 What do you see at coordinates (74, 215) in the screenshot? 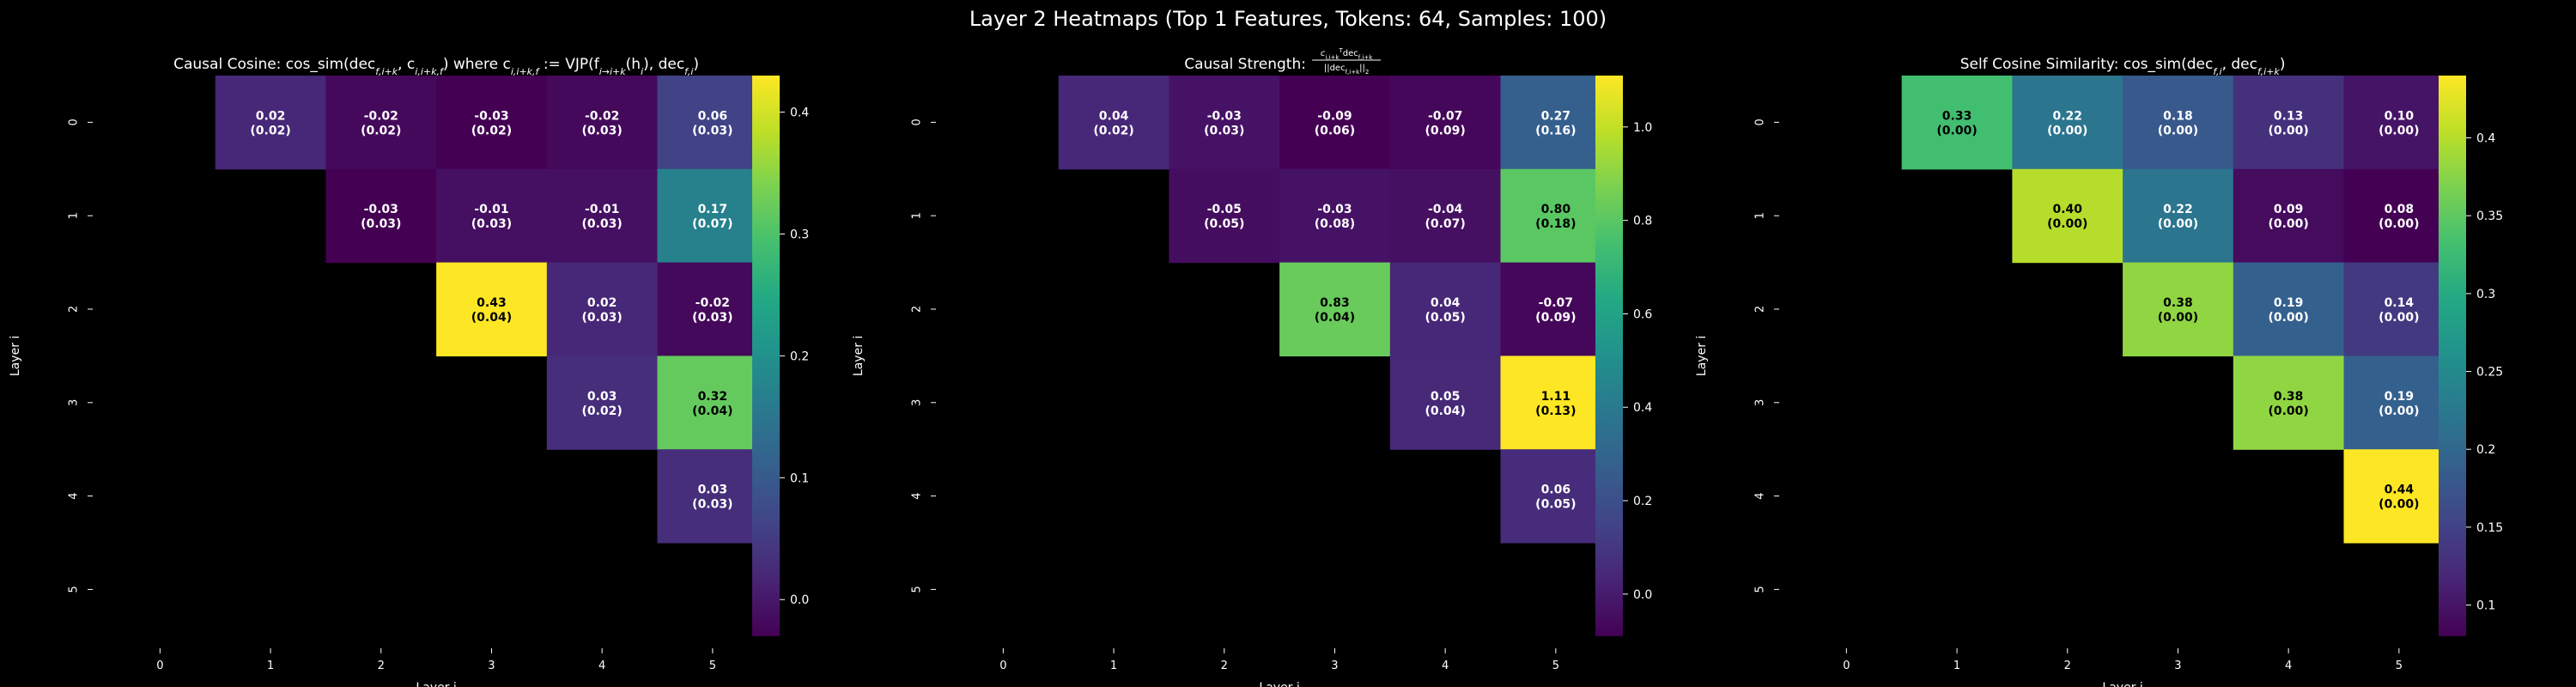
I see `y-tick-label: 1` at bounding box center [74, 215].